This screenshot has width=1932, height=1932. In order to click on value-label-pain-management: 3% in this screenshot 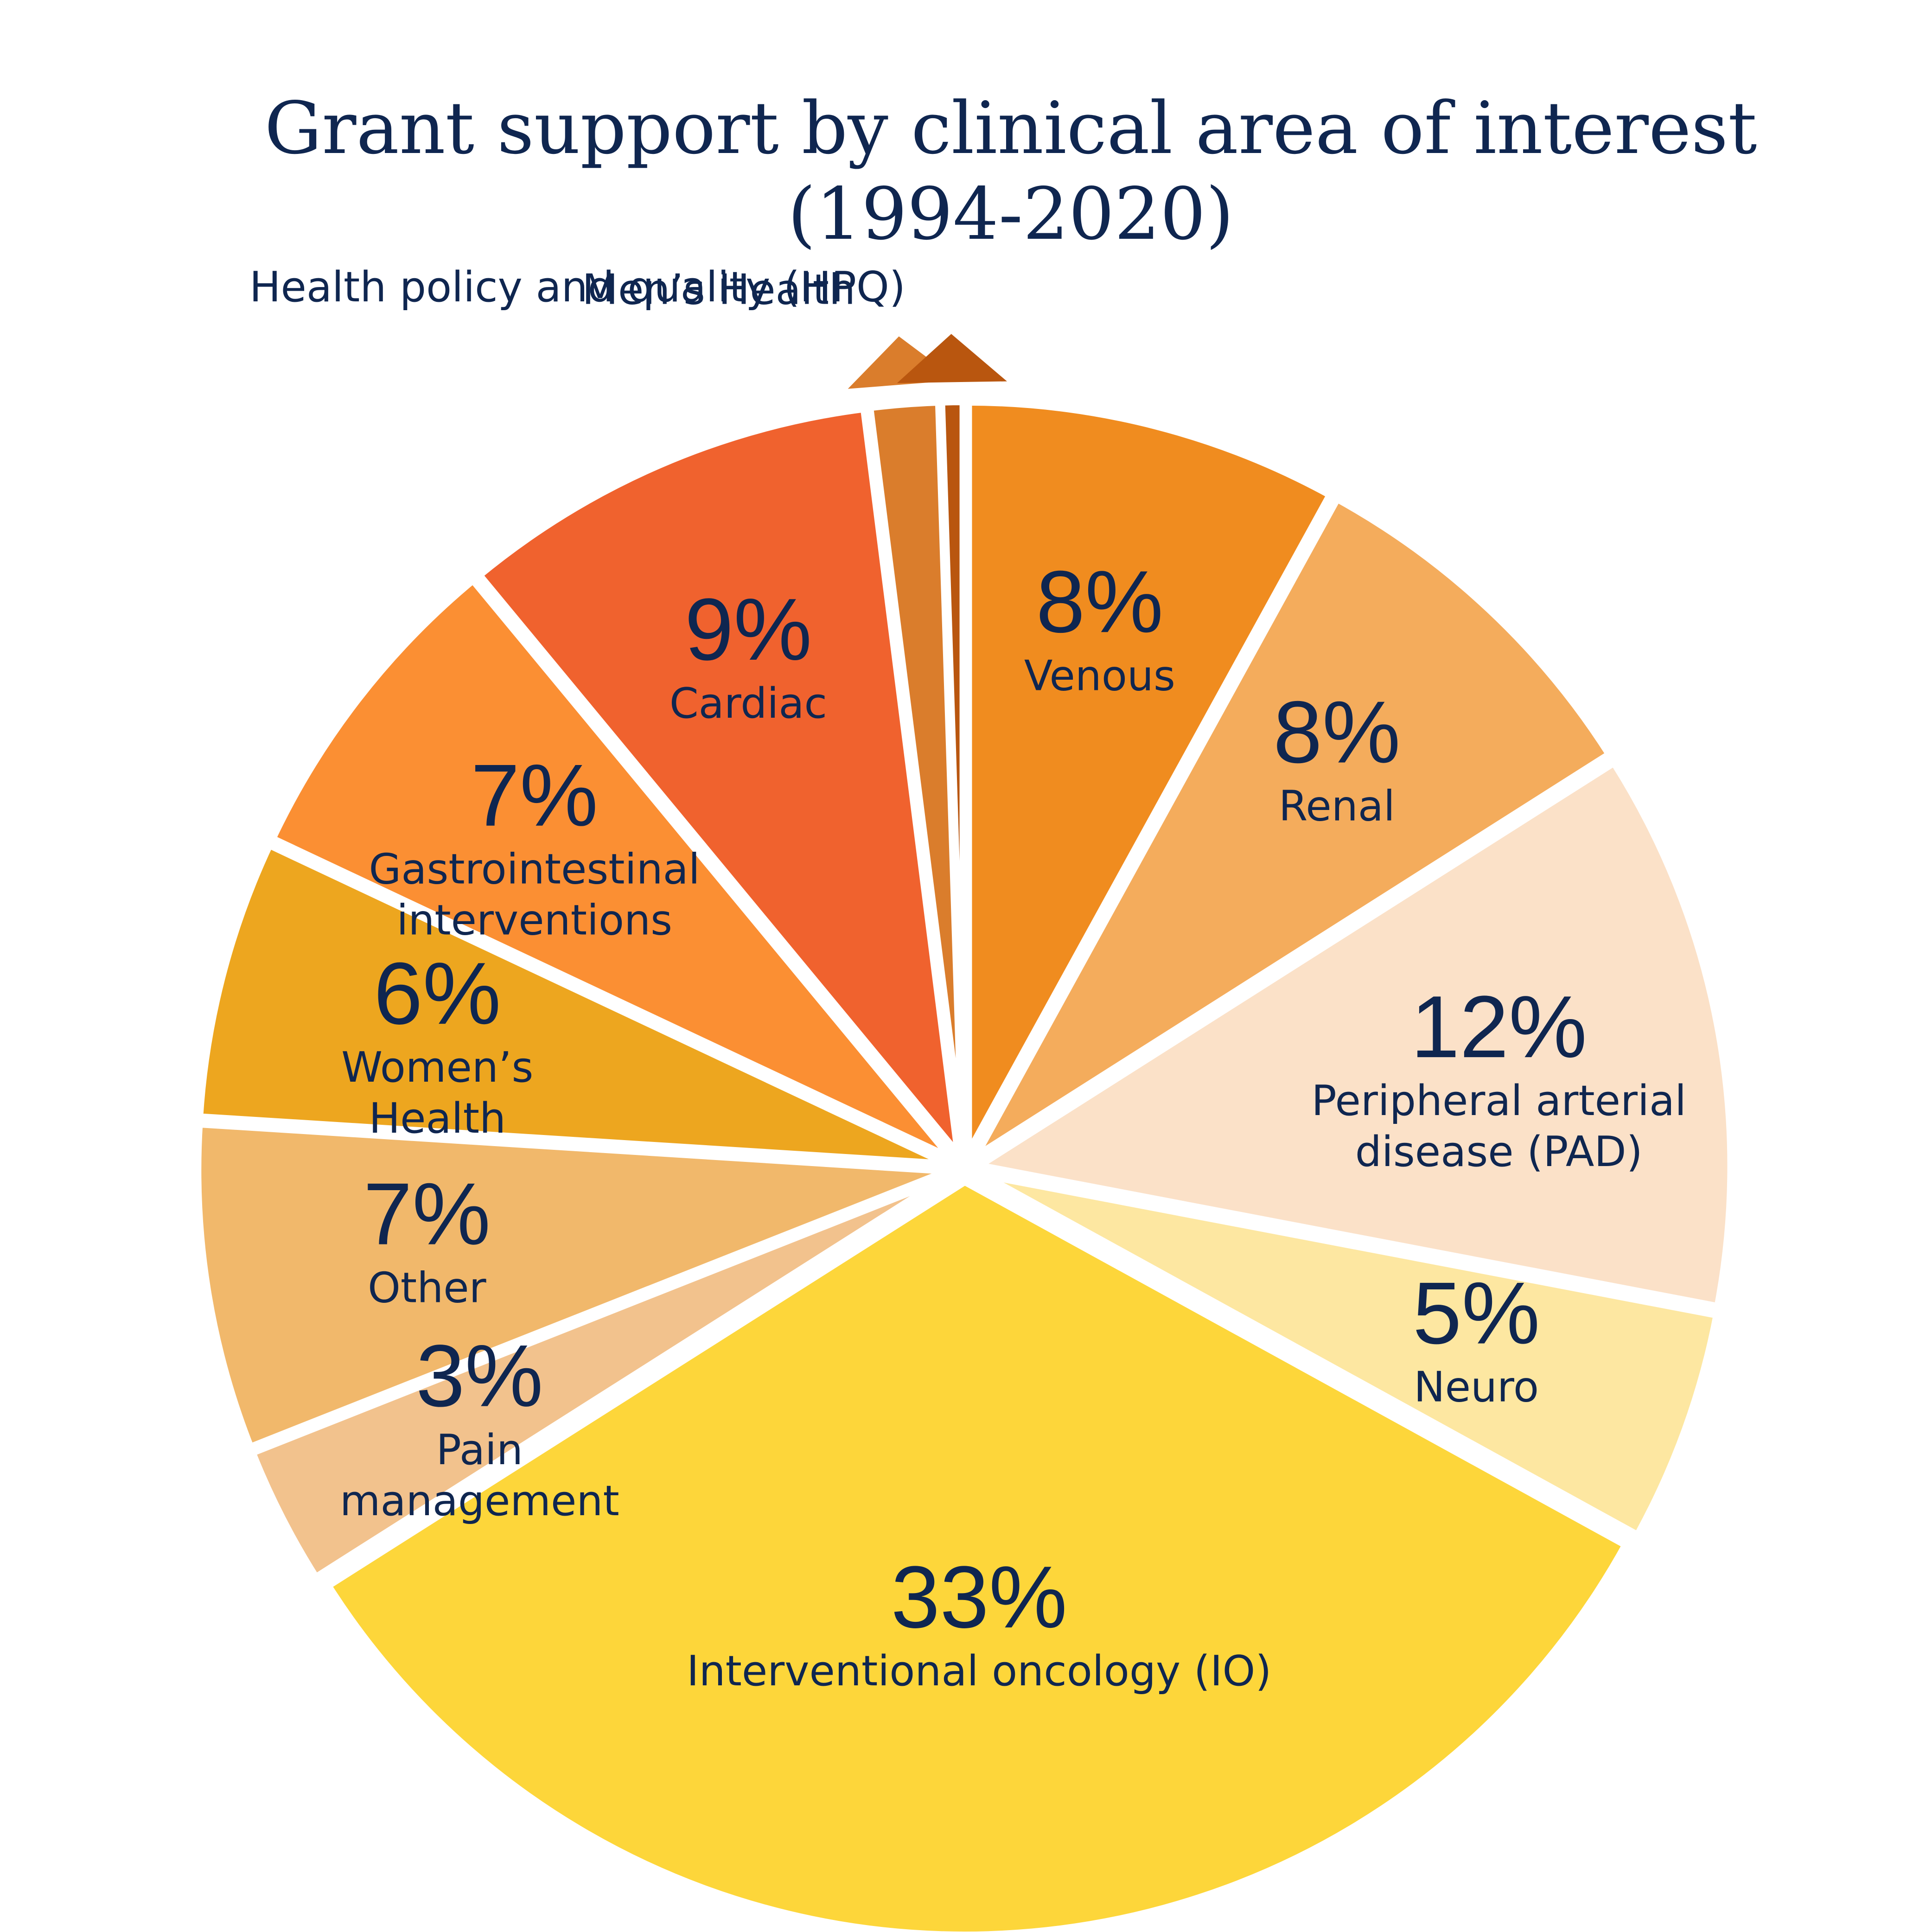, I will do `click(479, 1376)`.